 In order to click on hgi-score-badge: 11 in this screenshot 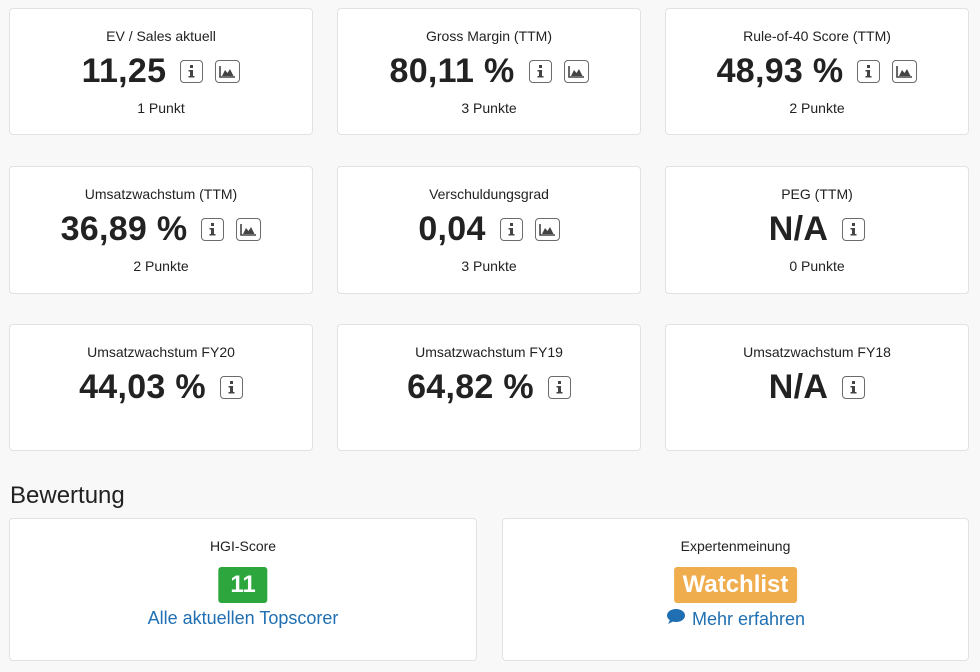, I will do `click(243, 585)`.